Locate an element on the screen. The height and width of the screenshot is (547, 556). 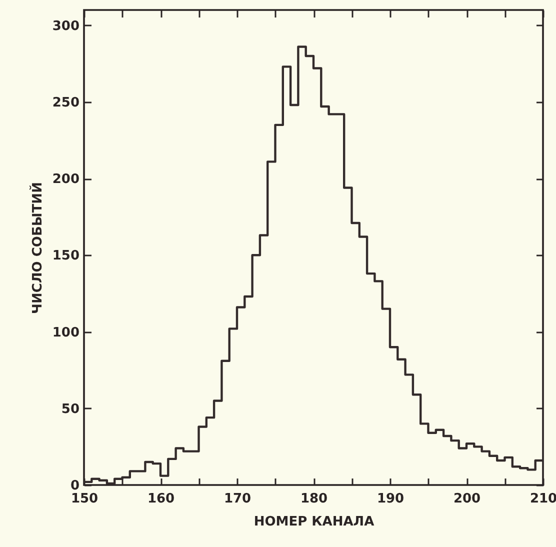
y-axis-title: ЧИСЛО СОБЫТИЙ is located at coordinates (37, 248).